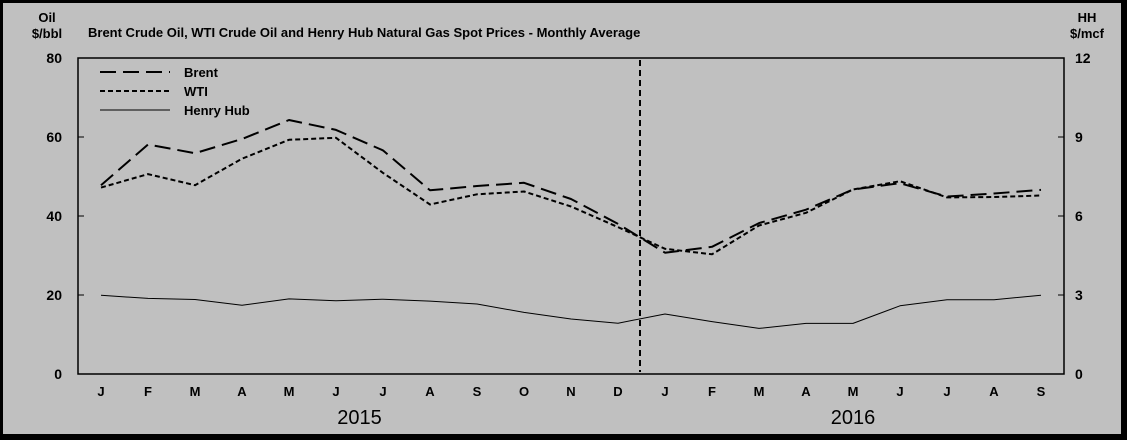 The image size is (1127, 440). What do you see at coordinates (201, 72) in the screenshot?
I see `legend-label: Brent` at bounding box center [201, 72].